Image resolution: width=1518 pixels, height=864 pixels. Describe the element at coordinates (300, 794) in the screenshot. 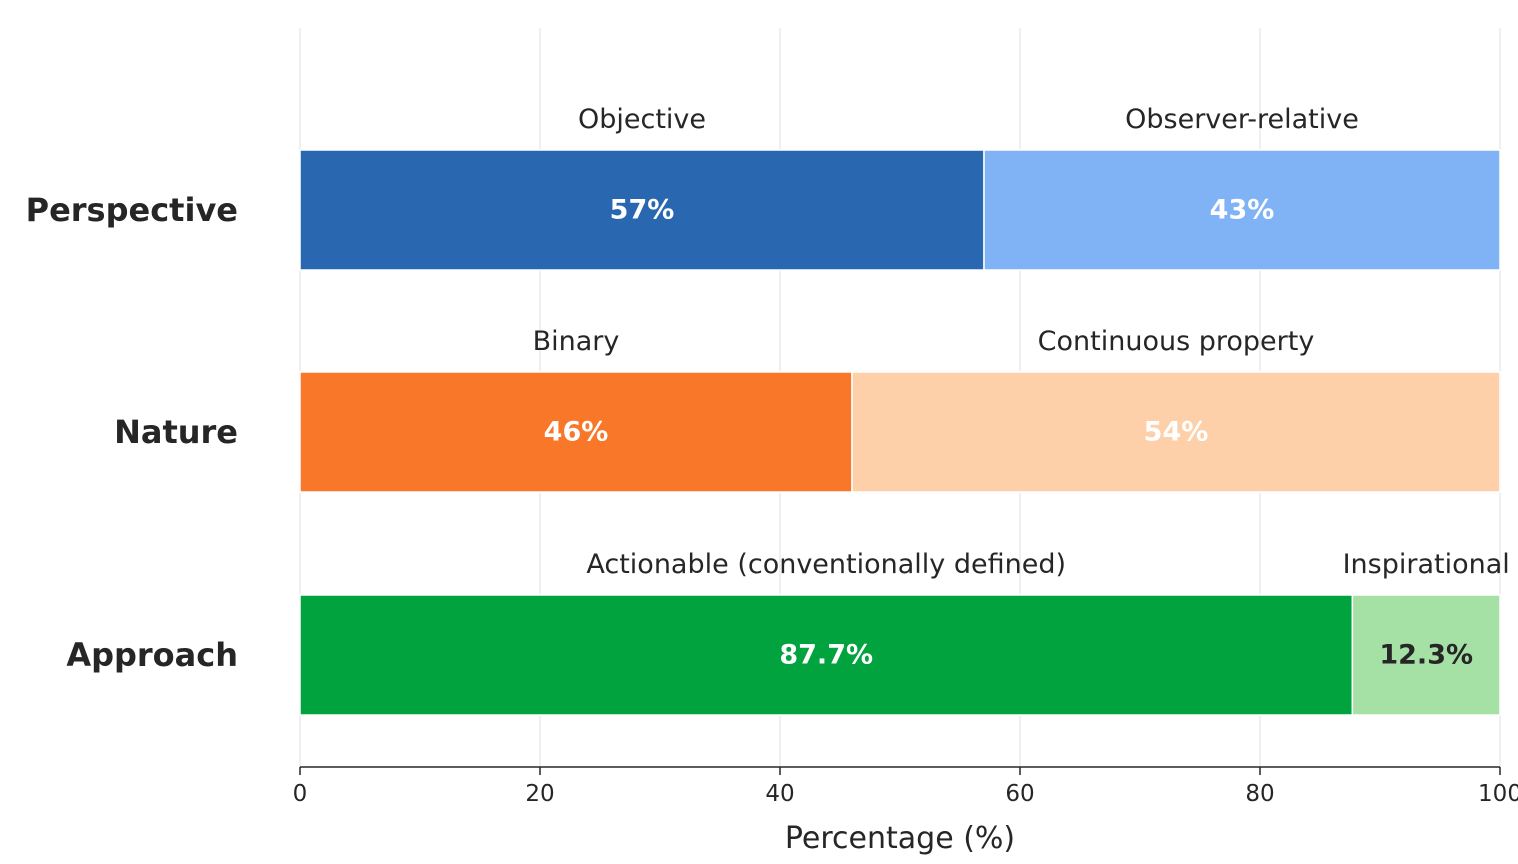

I see `x-tick-label-0: 0` at that location.